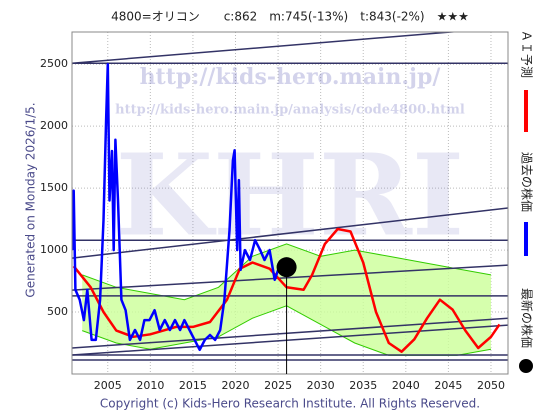 This screenshot has width=560, height=420. What do you see at coordinates (321, 385) in the screenshot?
I see `x-tick-label: 2030` at bounding box center [321, 385].